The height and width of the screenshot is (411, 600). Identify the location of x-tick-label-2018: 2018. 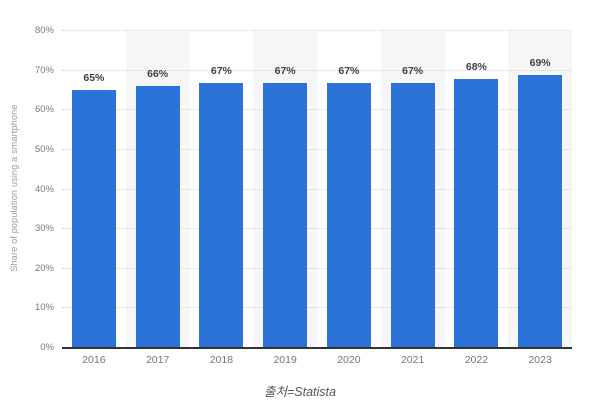
(221, 360).